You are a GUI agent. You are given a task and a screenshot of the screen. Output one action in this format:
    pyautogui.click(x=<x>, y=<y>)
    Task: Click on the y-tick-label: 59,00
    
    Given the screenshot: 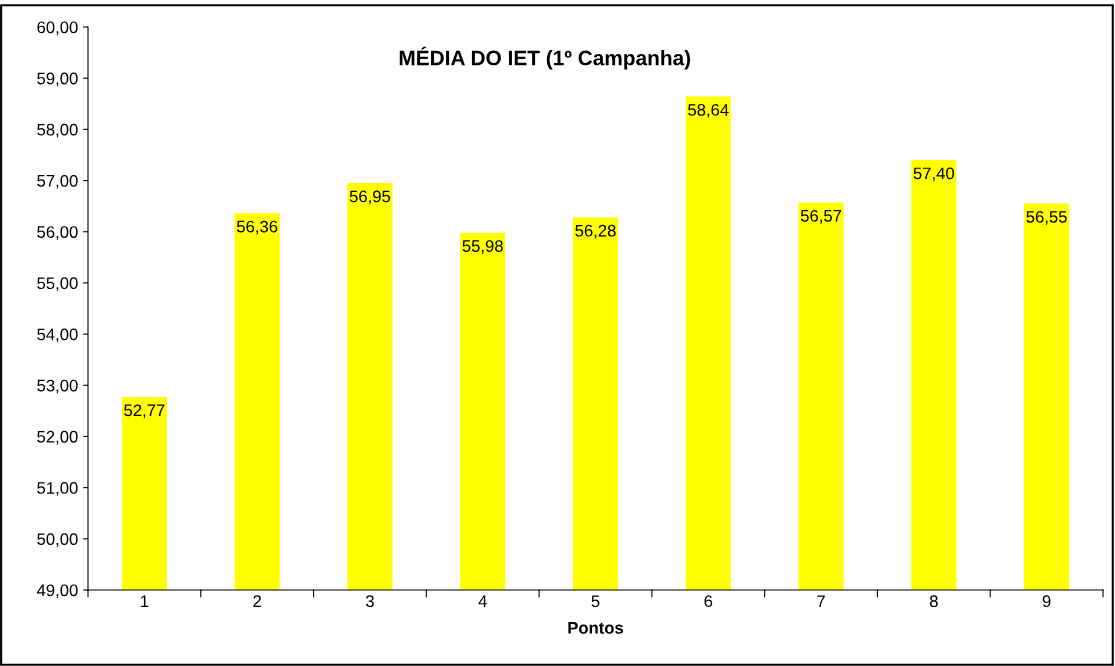 What is the action you would take?
    pyautogui.click(x=57, y=79)
    